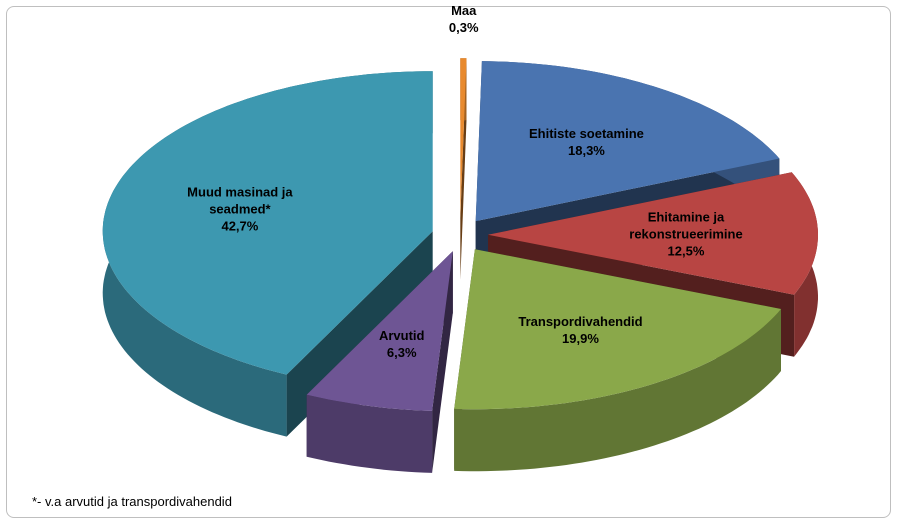 The image size is (899, 526). What do you see at coordinates (240, 226) in the screenshot?
I see `slice-value: 42,7%` at bounding box center [240, 226].